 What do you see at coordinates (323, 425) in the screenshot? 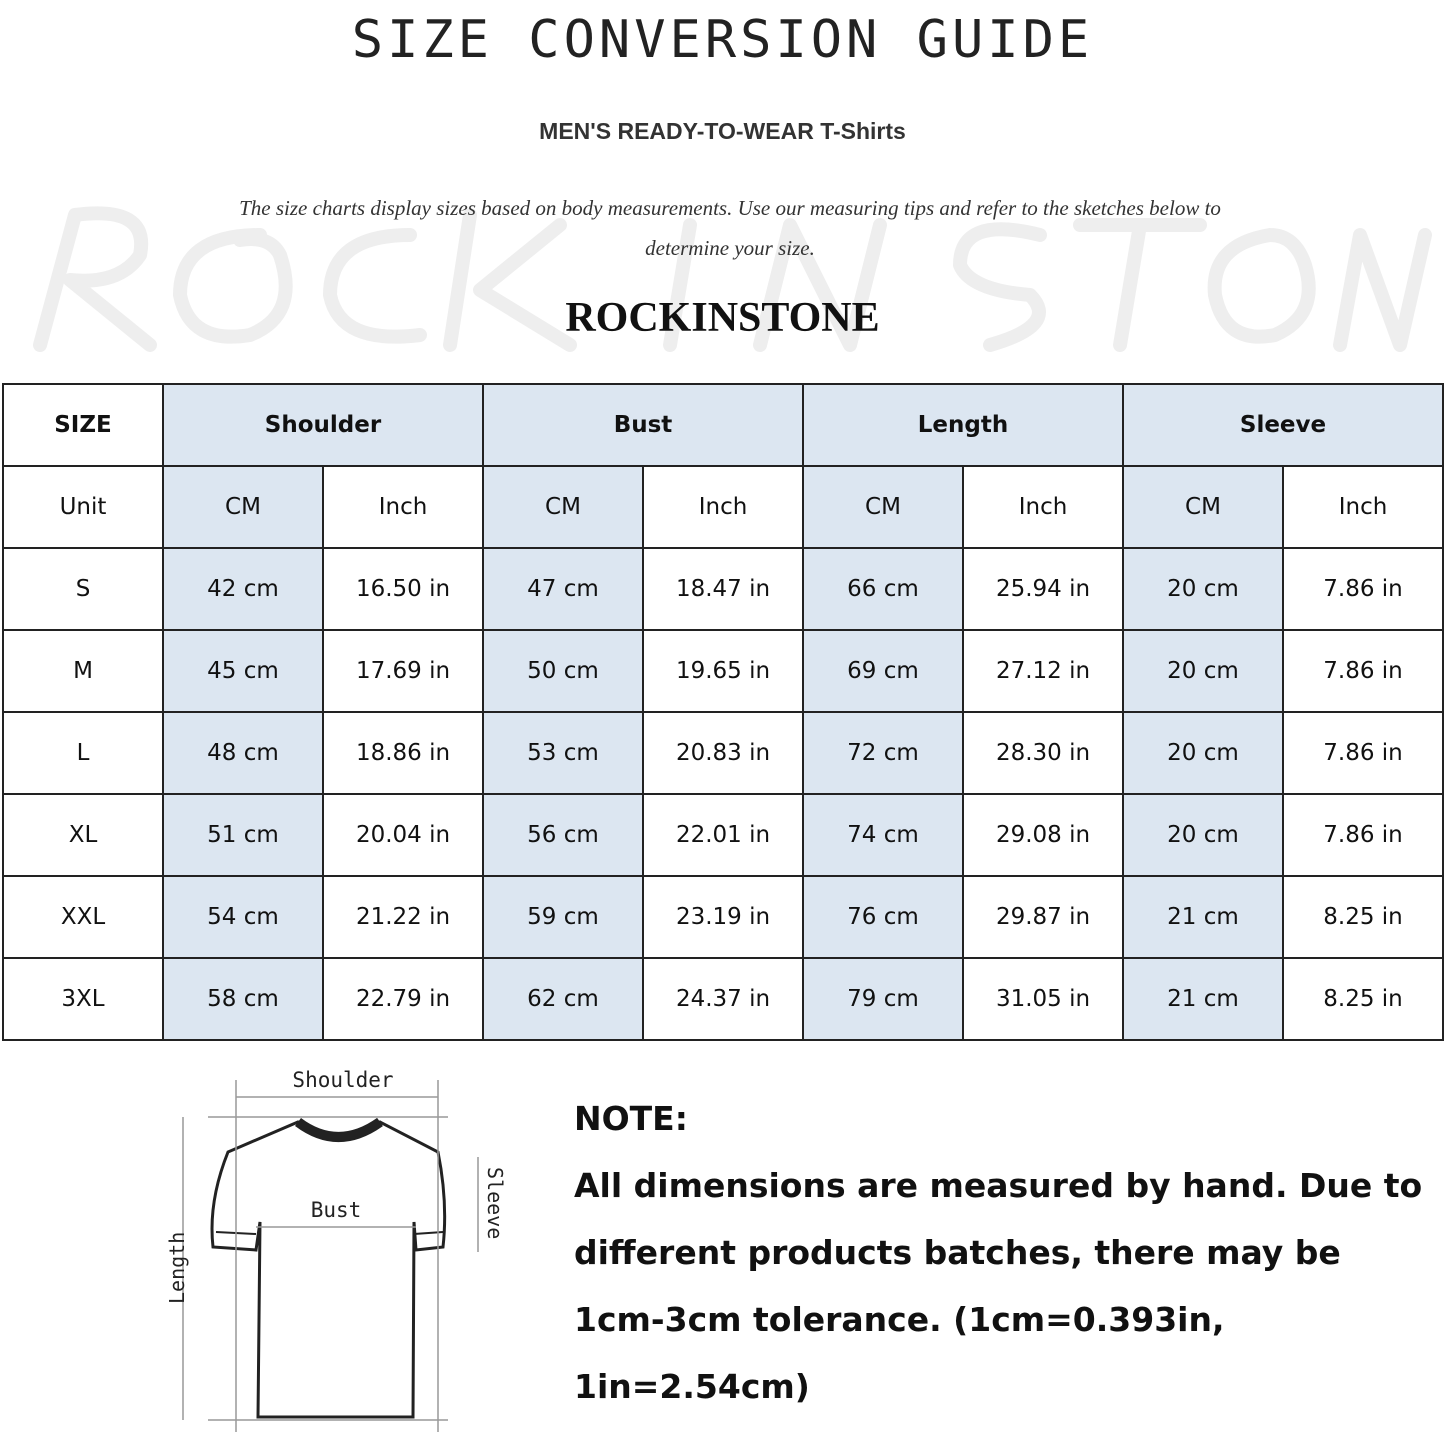
I see `header-cell: Shoulder` at bounding box center [323, 425].